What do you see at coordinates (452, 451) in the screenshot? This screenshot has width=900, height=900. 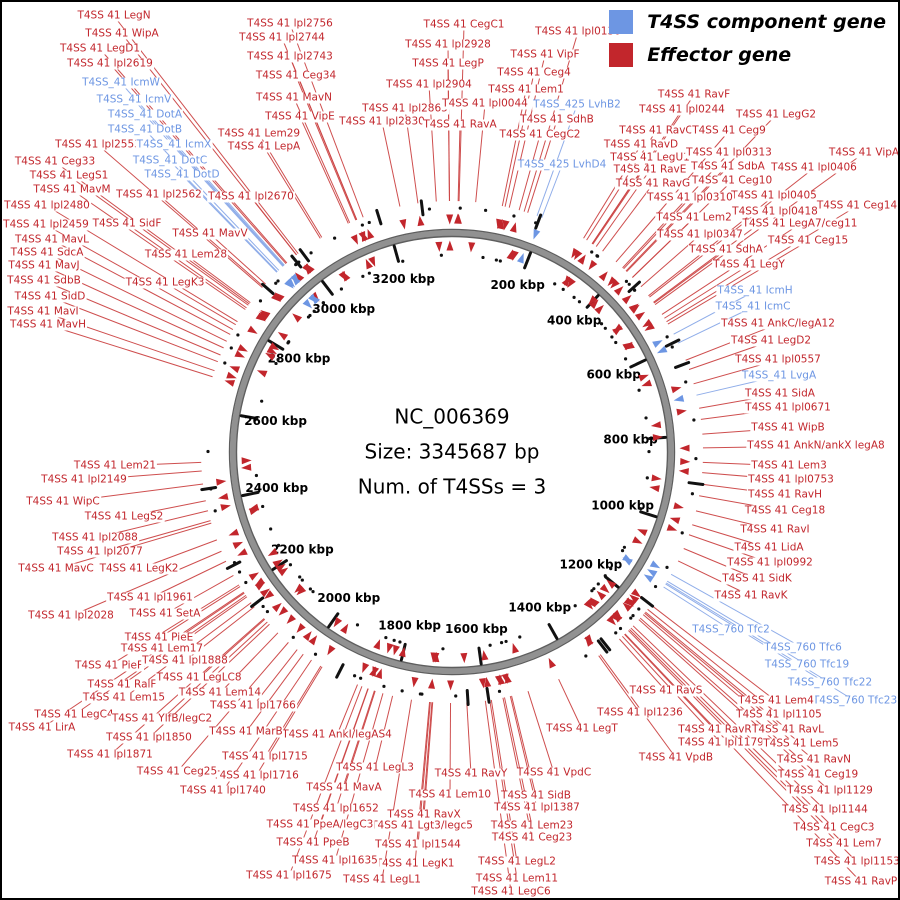 I see `genome-size: Size: 3345687 bp` at bounding box center [452, 451].